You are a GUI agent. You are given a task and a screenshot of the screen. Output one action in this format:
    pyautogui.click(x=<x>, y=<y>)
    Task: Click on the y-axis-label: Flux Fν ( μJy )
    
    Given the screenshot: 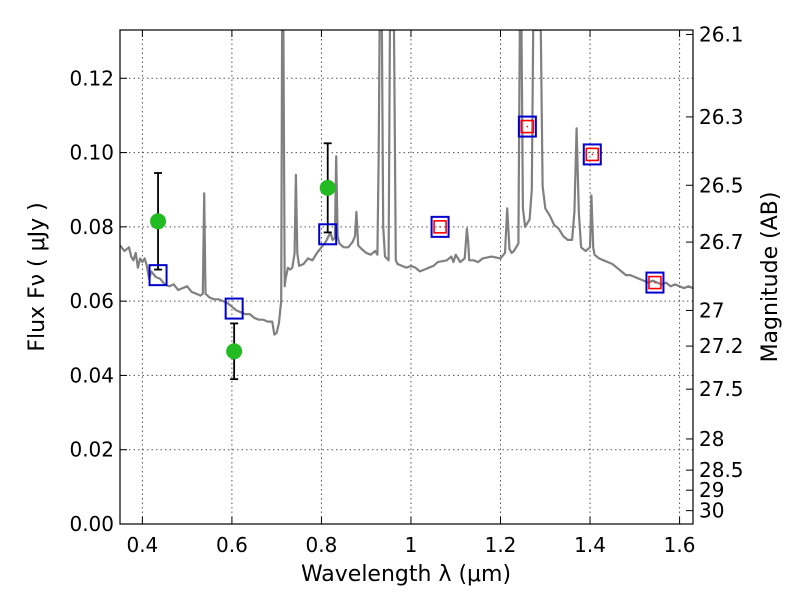 What is the action you would take?
    pyautogui.click(x=37, y=276)
    